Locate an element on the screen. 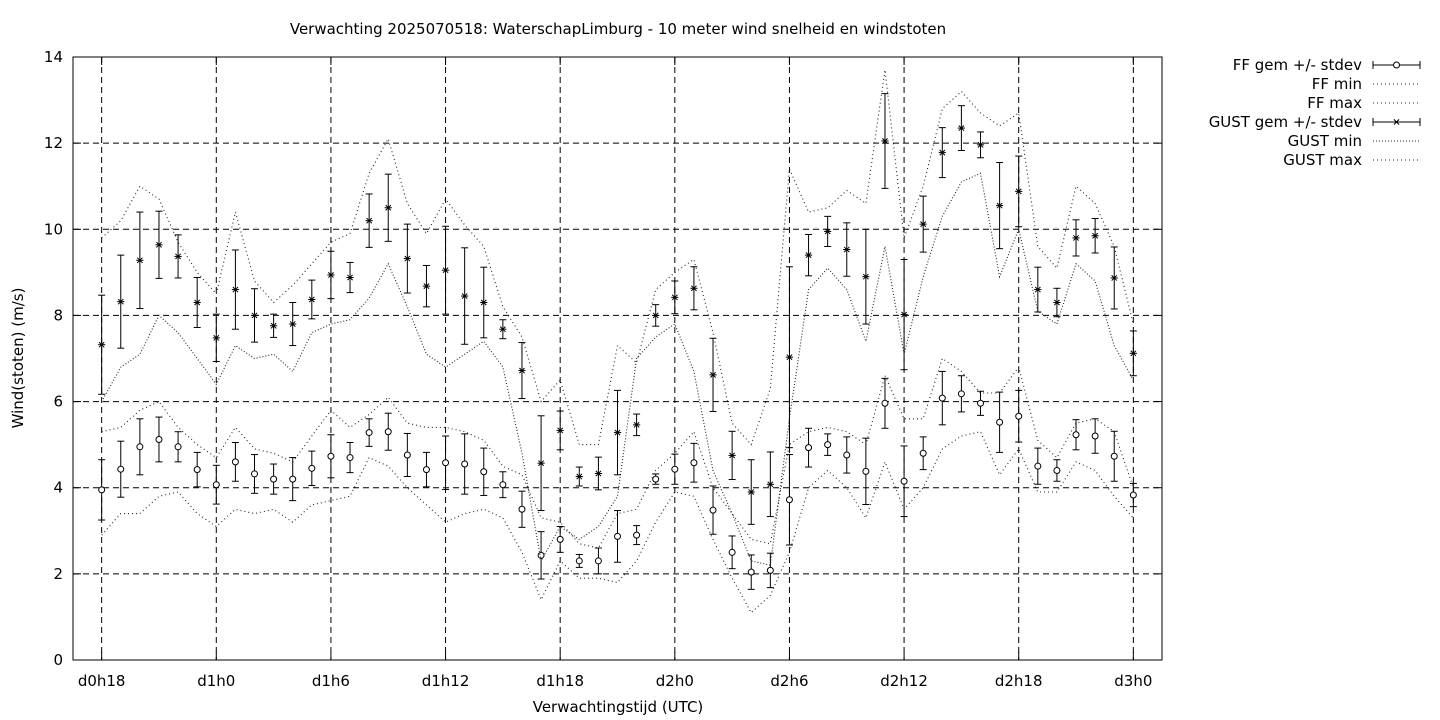 The width and height of the screenshot is (1440, 720). y-tick-label: 14 is located at coordinates (53, 57).